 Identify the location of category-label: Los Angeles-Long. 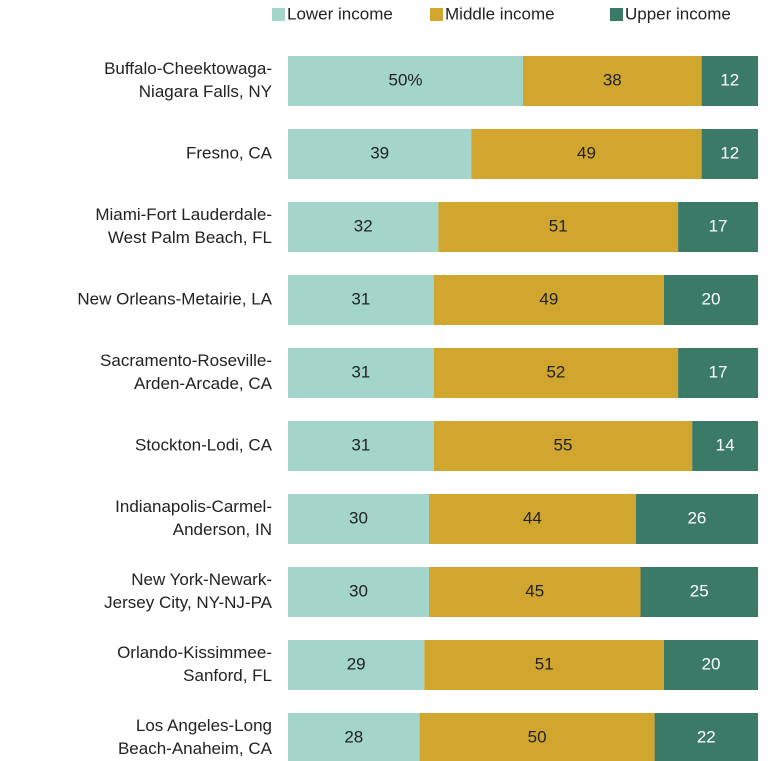
(204, 725).